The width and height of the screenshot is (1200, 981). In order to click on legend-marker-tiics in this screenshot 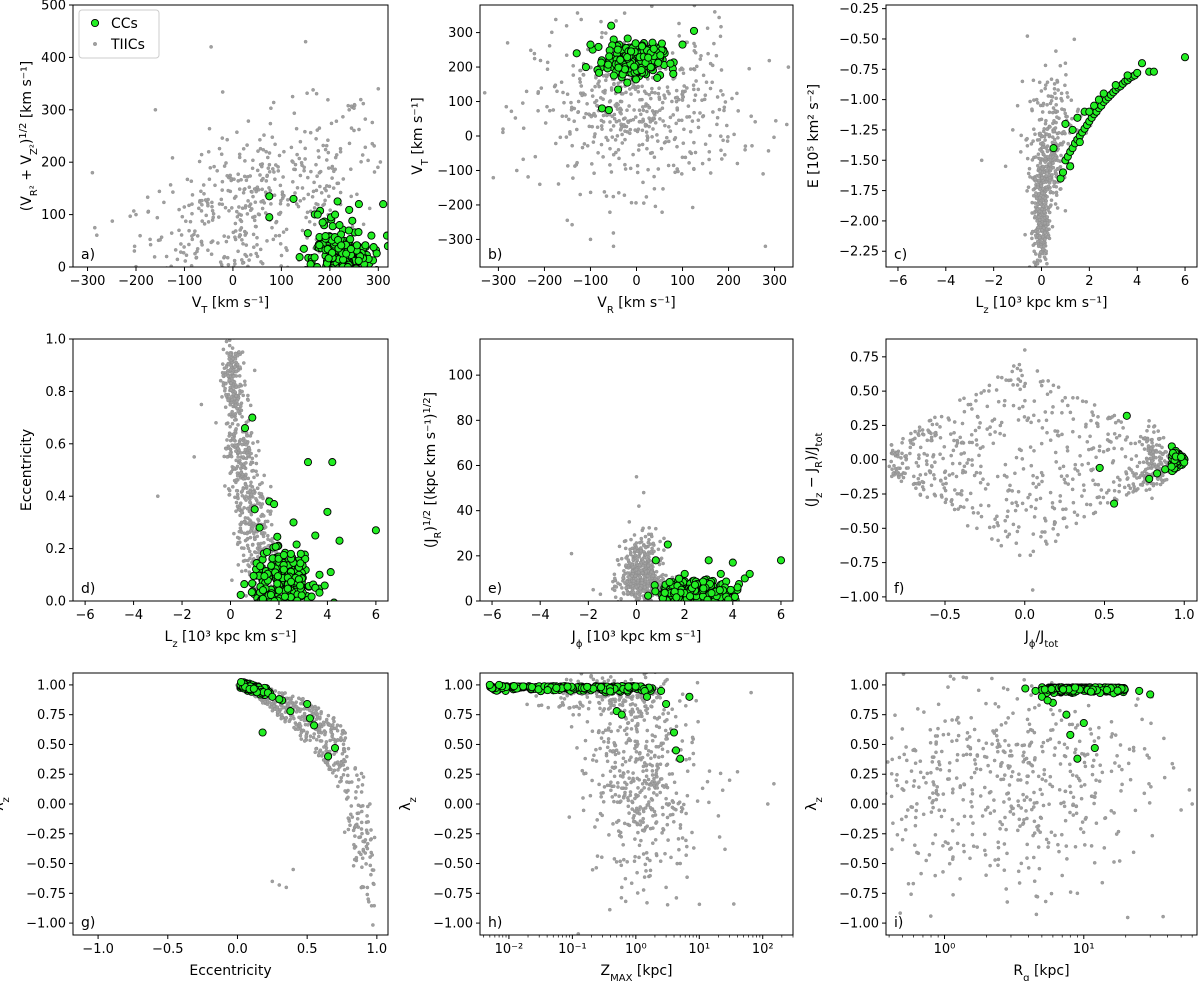, I will do `click(94, 44)`.